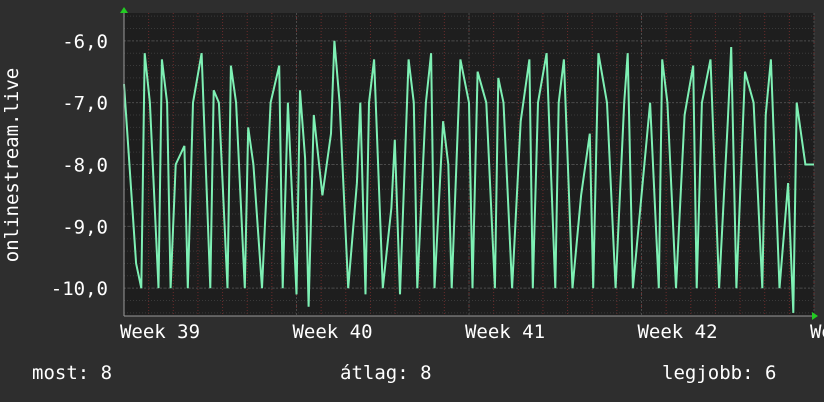  I want to click on legend-now-label: most:, so click(61, 373).